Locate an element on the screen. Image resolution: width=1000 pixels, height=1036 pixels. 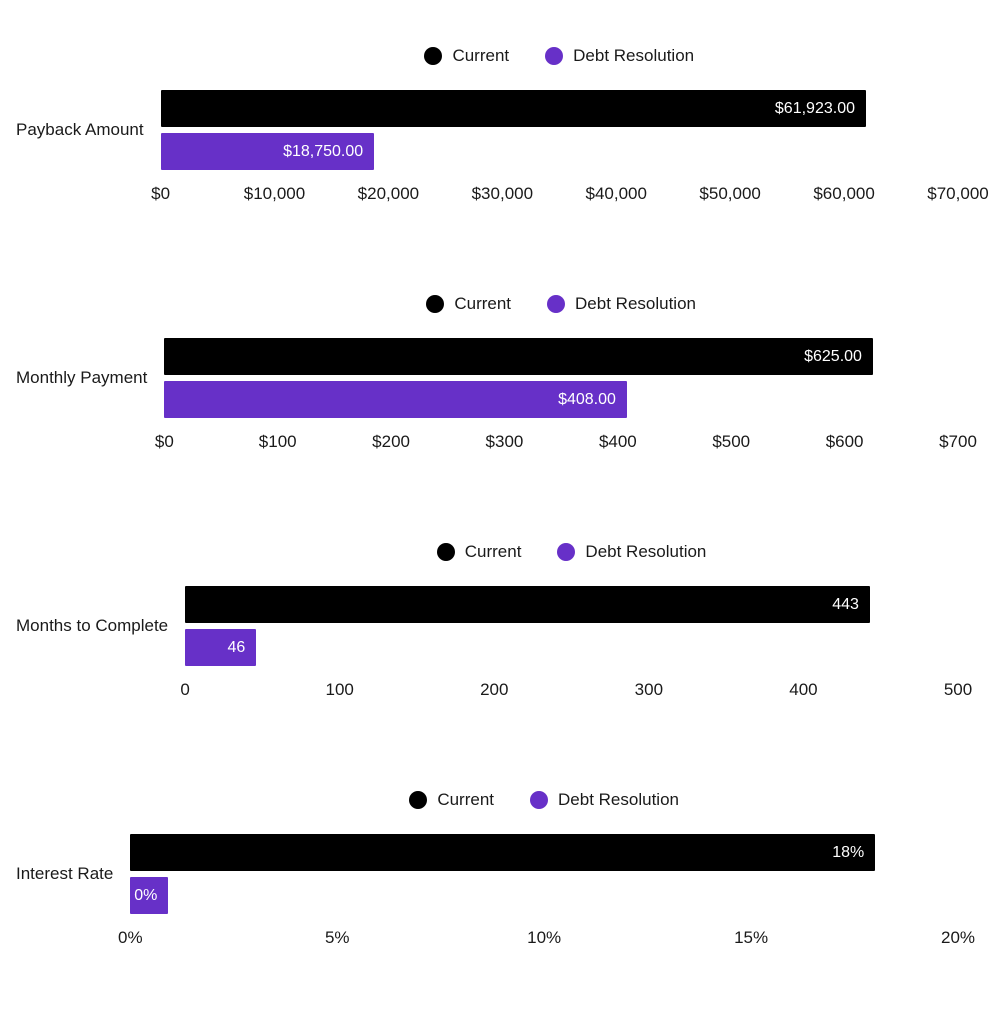
x-axis: 0% 5% 10% 15% 20% is located at coordinates (546, 939).